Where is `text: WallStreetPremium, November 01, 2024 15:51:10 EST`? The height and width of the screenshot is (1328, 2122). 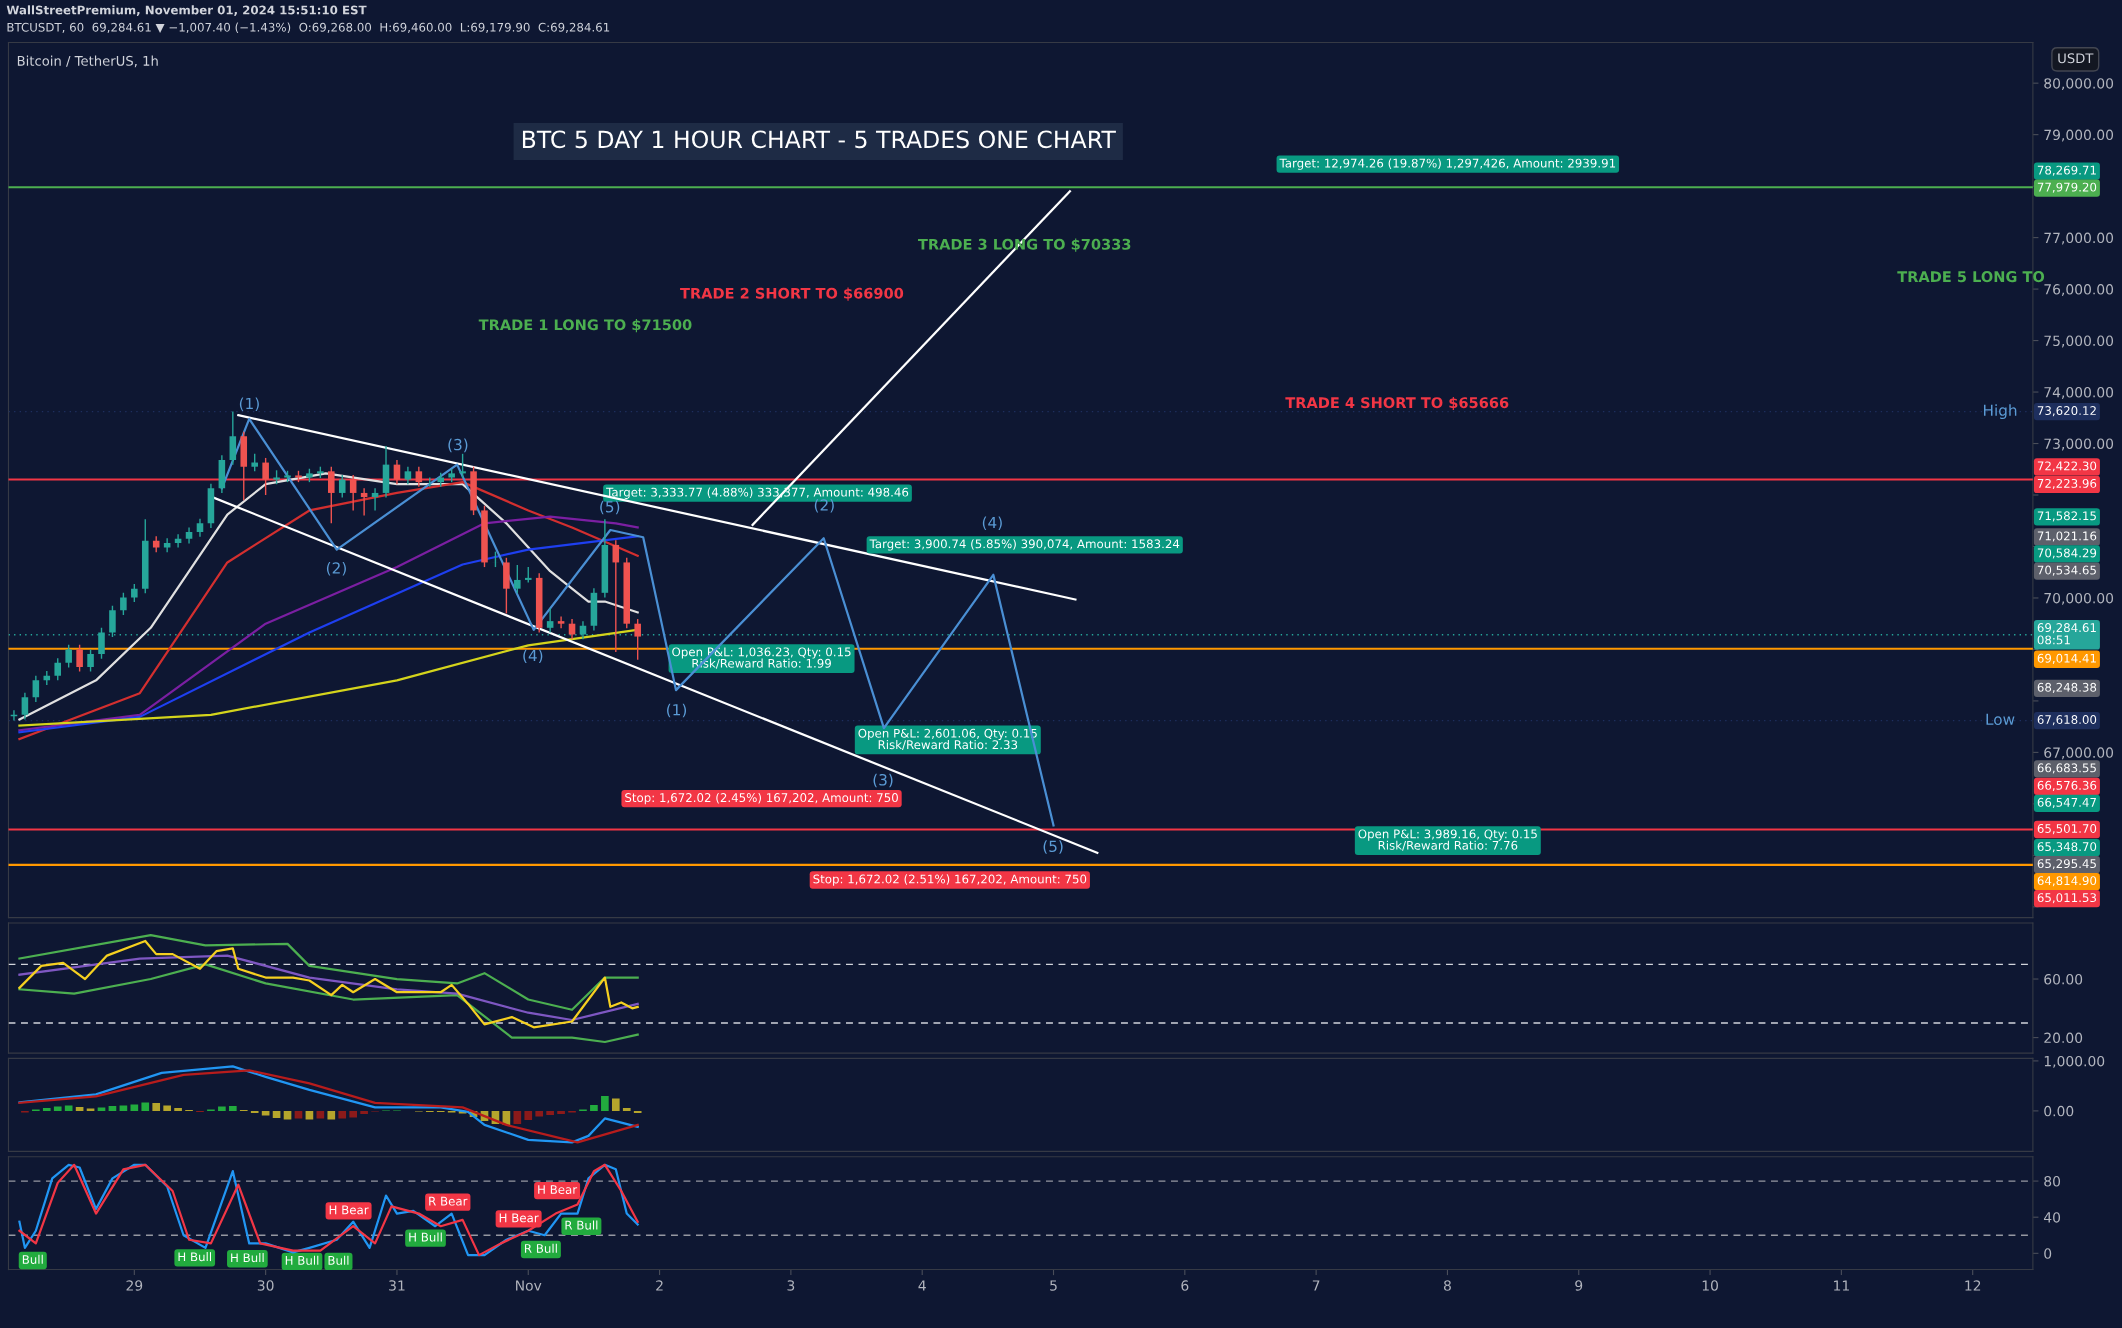
text: WallStreetPremium, November 01, 2024 15:51:10 EST is located at coordinates (186, 10).